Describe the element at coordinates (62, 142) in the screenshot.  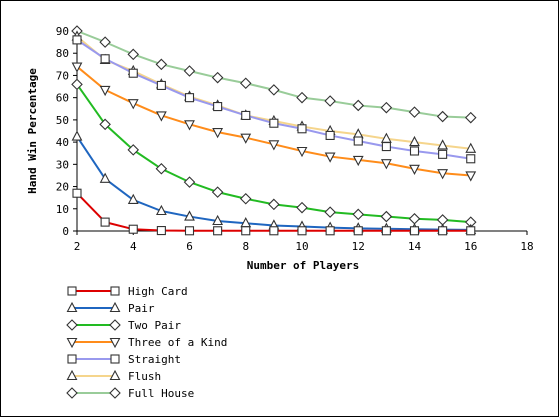
I see `y-tick-label: 40` at that location.